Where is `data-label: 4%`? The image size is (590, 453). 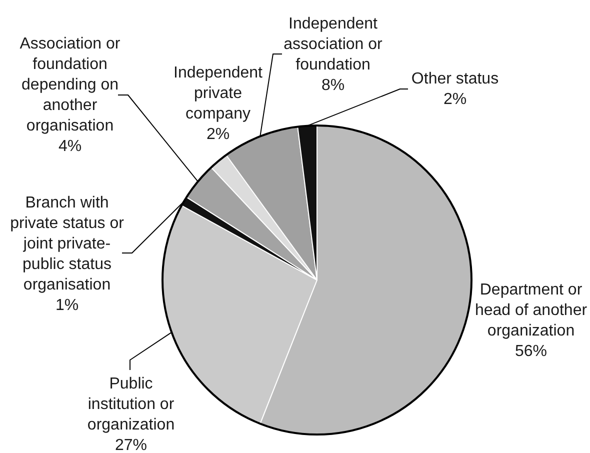
data-label: 4% is located at coordinates (70, 146).